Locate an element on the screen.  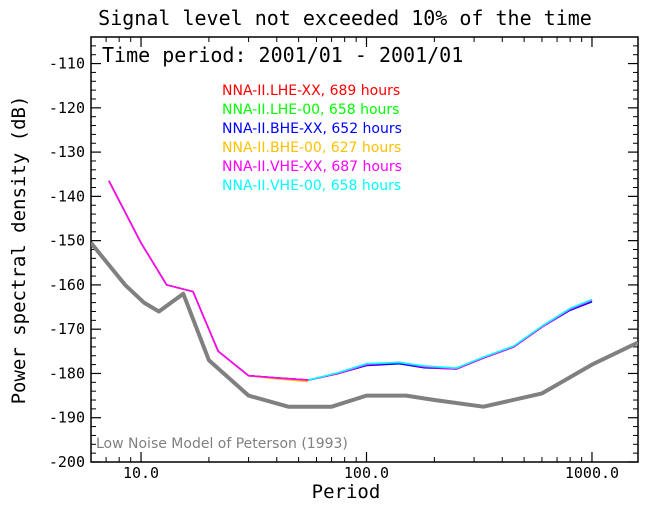
y-tick-label: -190 is located at coordinates (67, 418).